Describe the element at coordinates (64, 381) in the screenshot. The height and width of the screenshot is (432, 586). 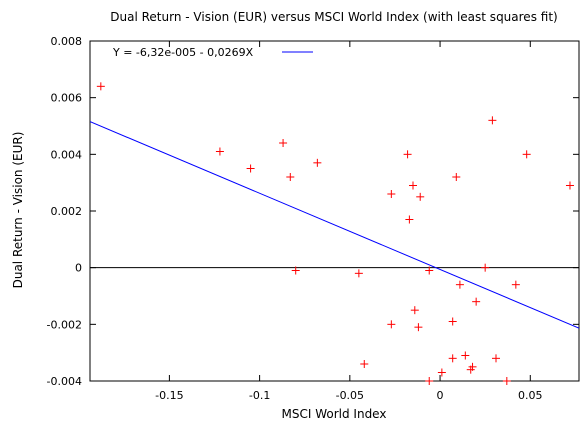
I see `y-tick-label: -0.004` at that location.